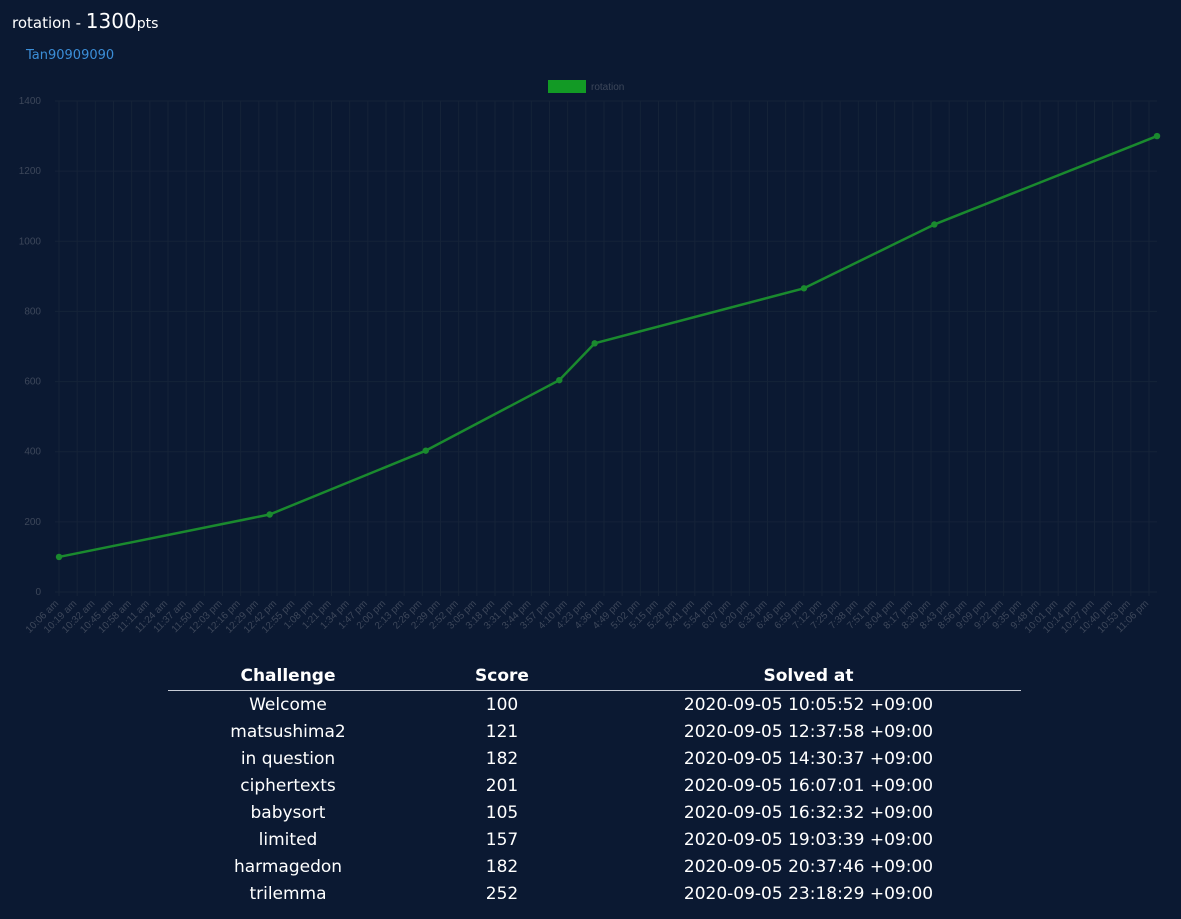  I want to click on points-unit: pts, so click(147, 24).